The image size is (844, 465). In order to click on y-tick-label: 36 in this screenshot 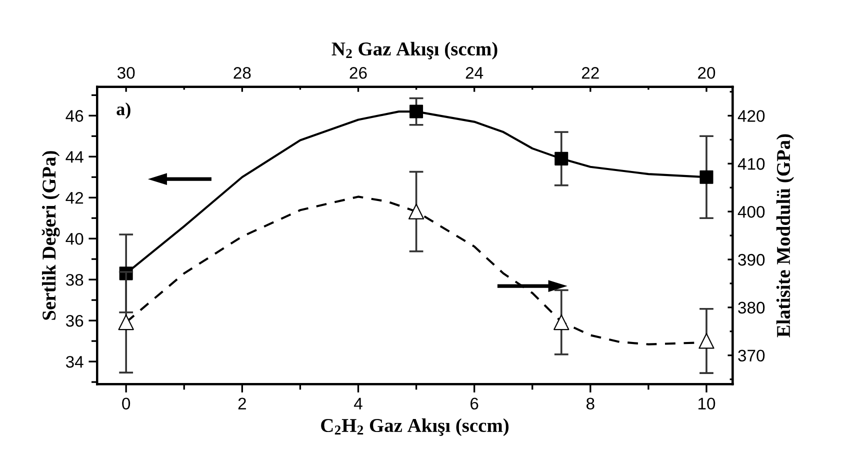, I will do `click(75, 320)`.